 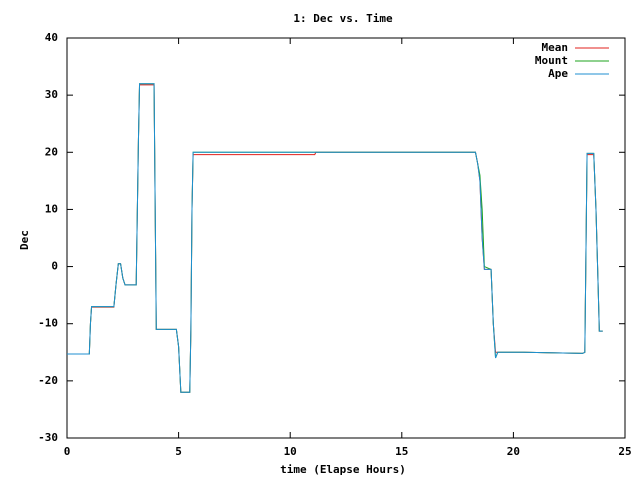 I want to click on y-tick-label: 30, so click(x=51, y=94).